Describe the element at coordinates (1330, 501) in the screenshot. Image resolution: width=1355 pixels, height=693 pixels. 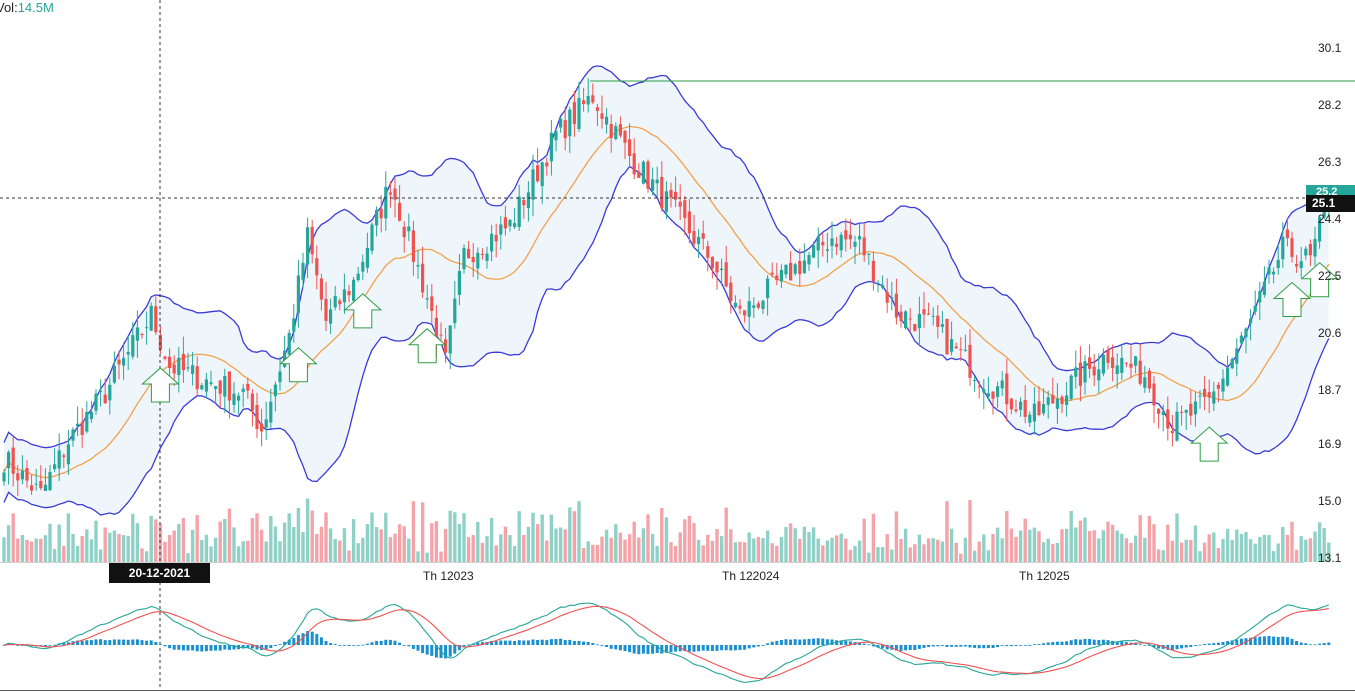
I see `price-tick-label: 15.0` at that location.